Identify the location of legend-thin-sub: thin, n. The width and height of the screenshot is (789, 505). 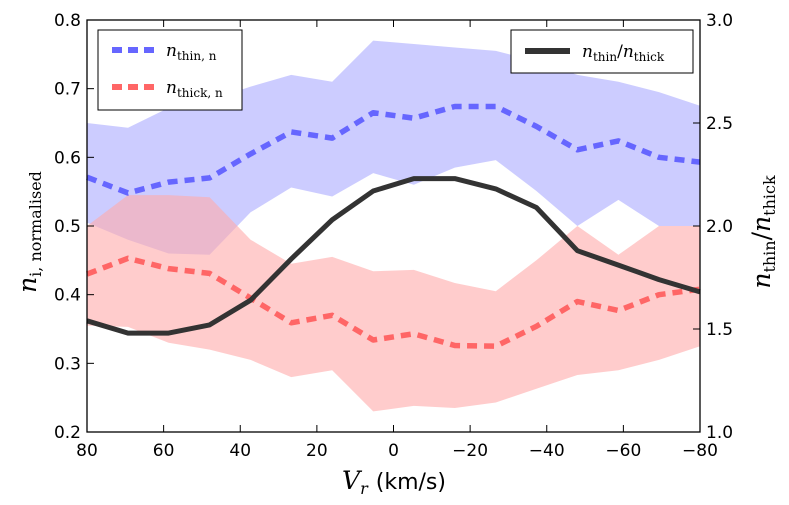
(197, 56).